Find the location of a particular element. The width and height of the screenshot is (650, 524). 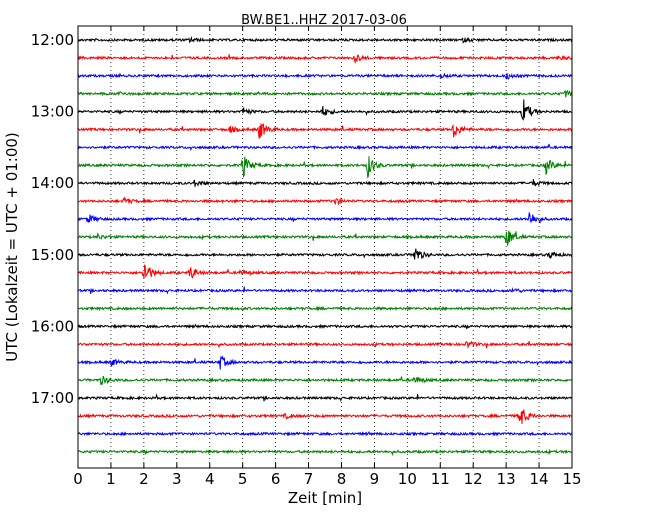

y-tick-label-1200: 12:00 is located at coordinates (52, 40).